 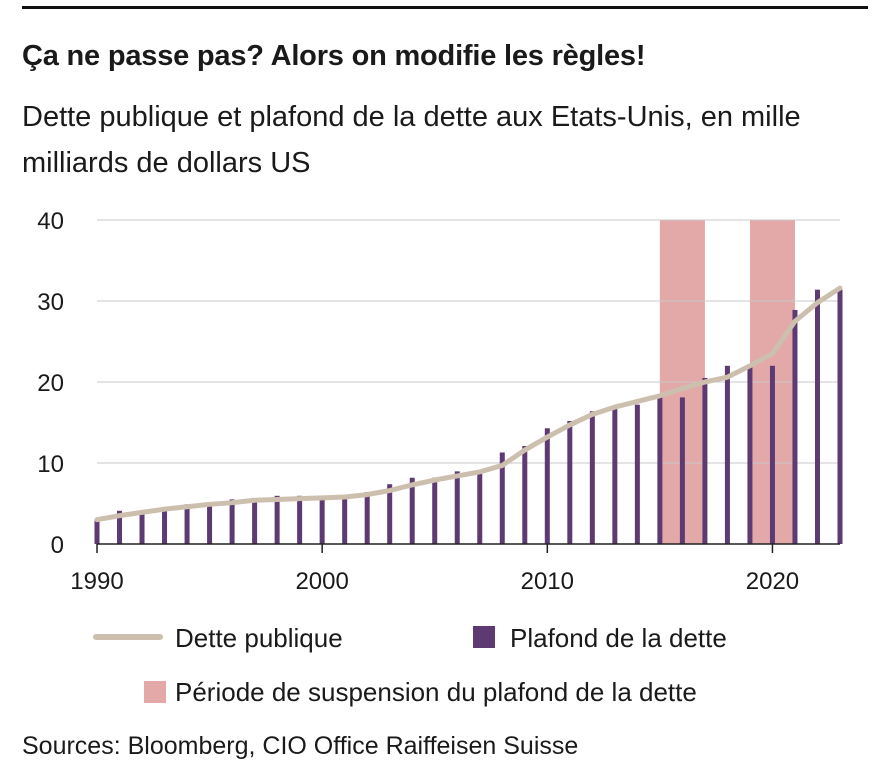 What do you see at coordinates (165, 526) in the screenshot?
I see `ceiling-bar-1993` at bounding box center [165, 526].